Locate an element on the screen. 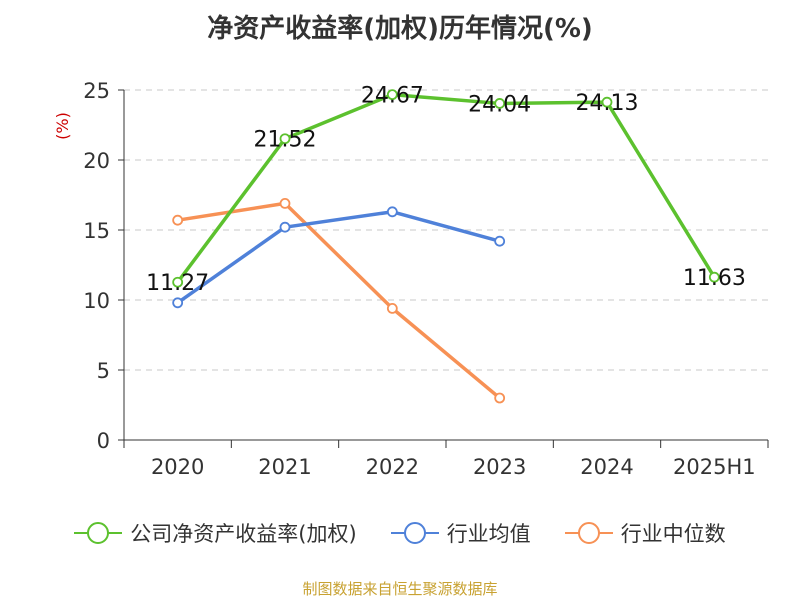 This screenshot has width=800, height=600. x-tick-label: 2020 is located at coordinates (177, 467).